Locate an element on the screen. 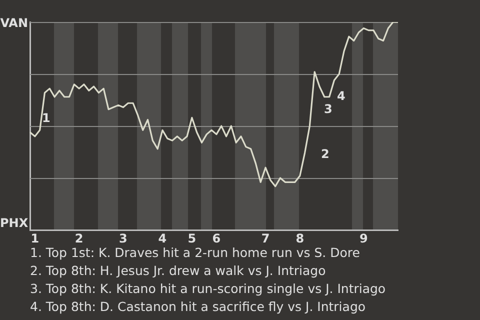 This screenshot has height=320, width=480. x-tick-label: 9 is located at coordinates (363, 238).